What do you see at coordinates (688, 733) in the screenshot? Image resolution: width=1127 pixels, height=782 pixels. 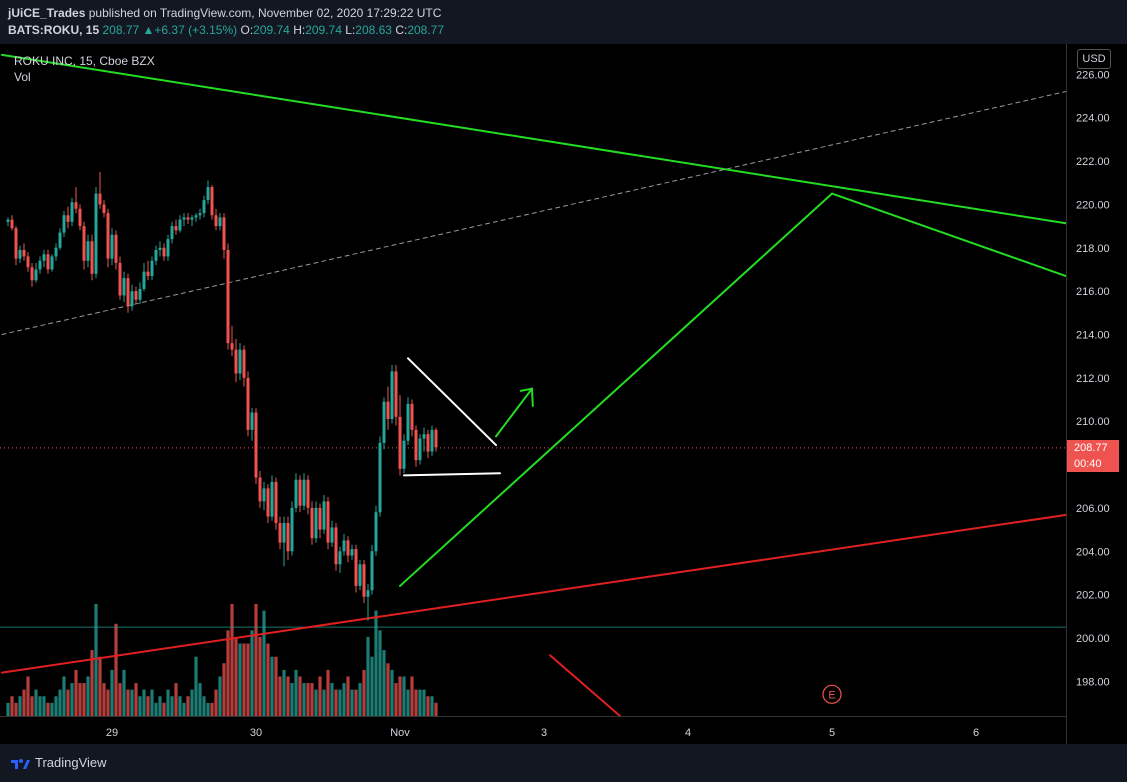 I see `x-tick-label: 4` at bounding box center [688, 733].